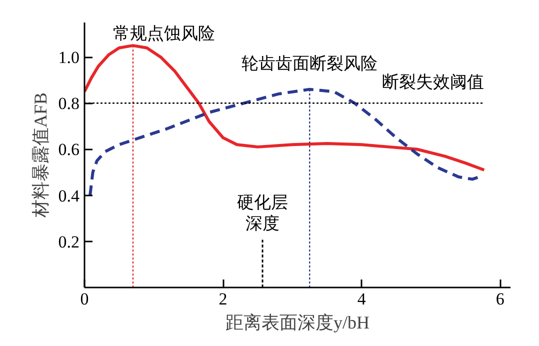 The height and width of the screenshot is (346, 539). Describe the element at coordinates (310, 64) in the screenshot. I see `ref-line-label: 轮齿齿面断裂风险` at that location.